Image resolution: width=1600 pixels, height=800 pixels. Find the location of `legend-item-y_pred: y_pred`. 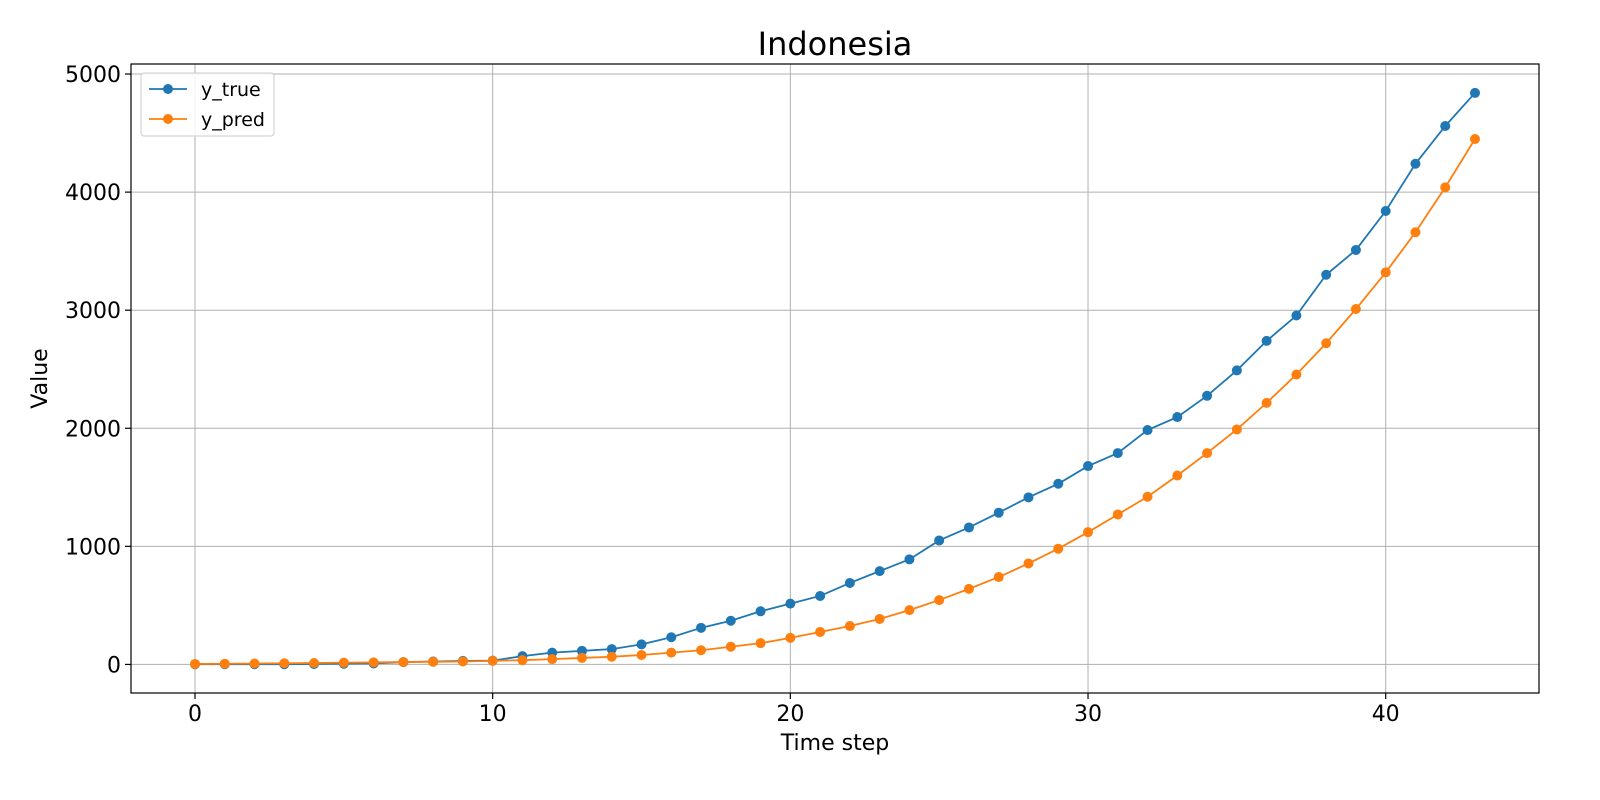

legend-item-y_pred: y_pred is located at coordinates (207, 120).